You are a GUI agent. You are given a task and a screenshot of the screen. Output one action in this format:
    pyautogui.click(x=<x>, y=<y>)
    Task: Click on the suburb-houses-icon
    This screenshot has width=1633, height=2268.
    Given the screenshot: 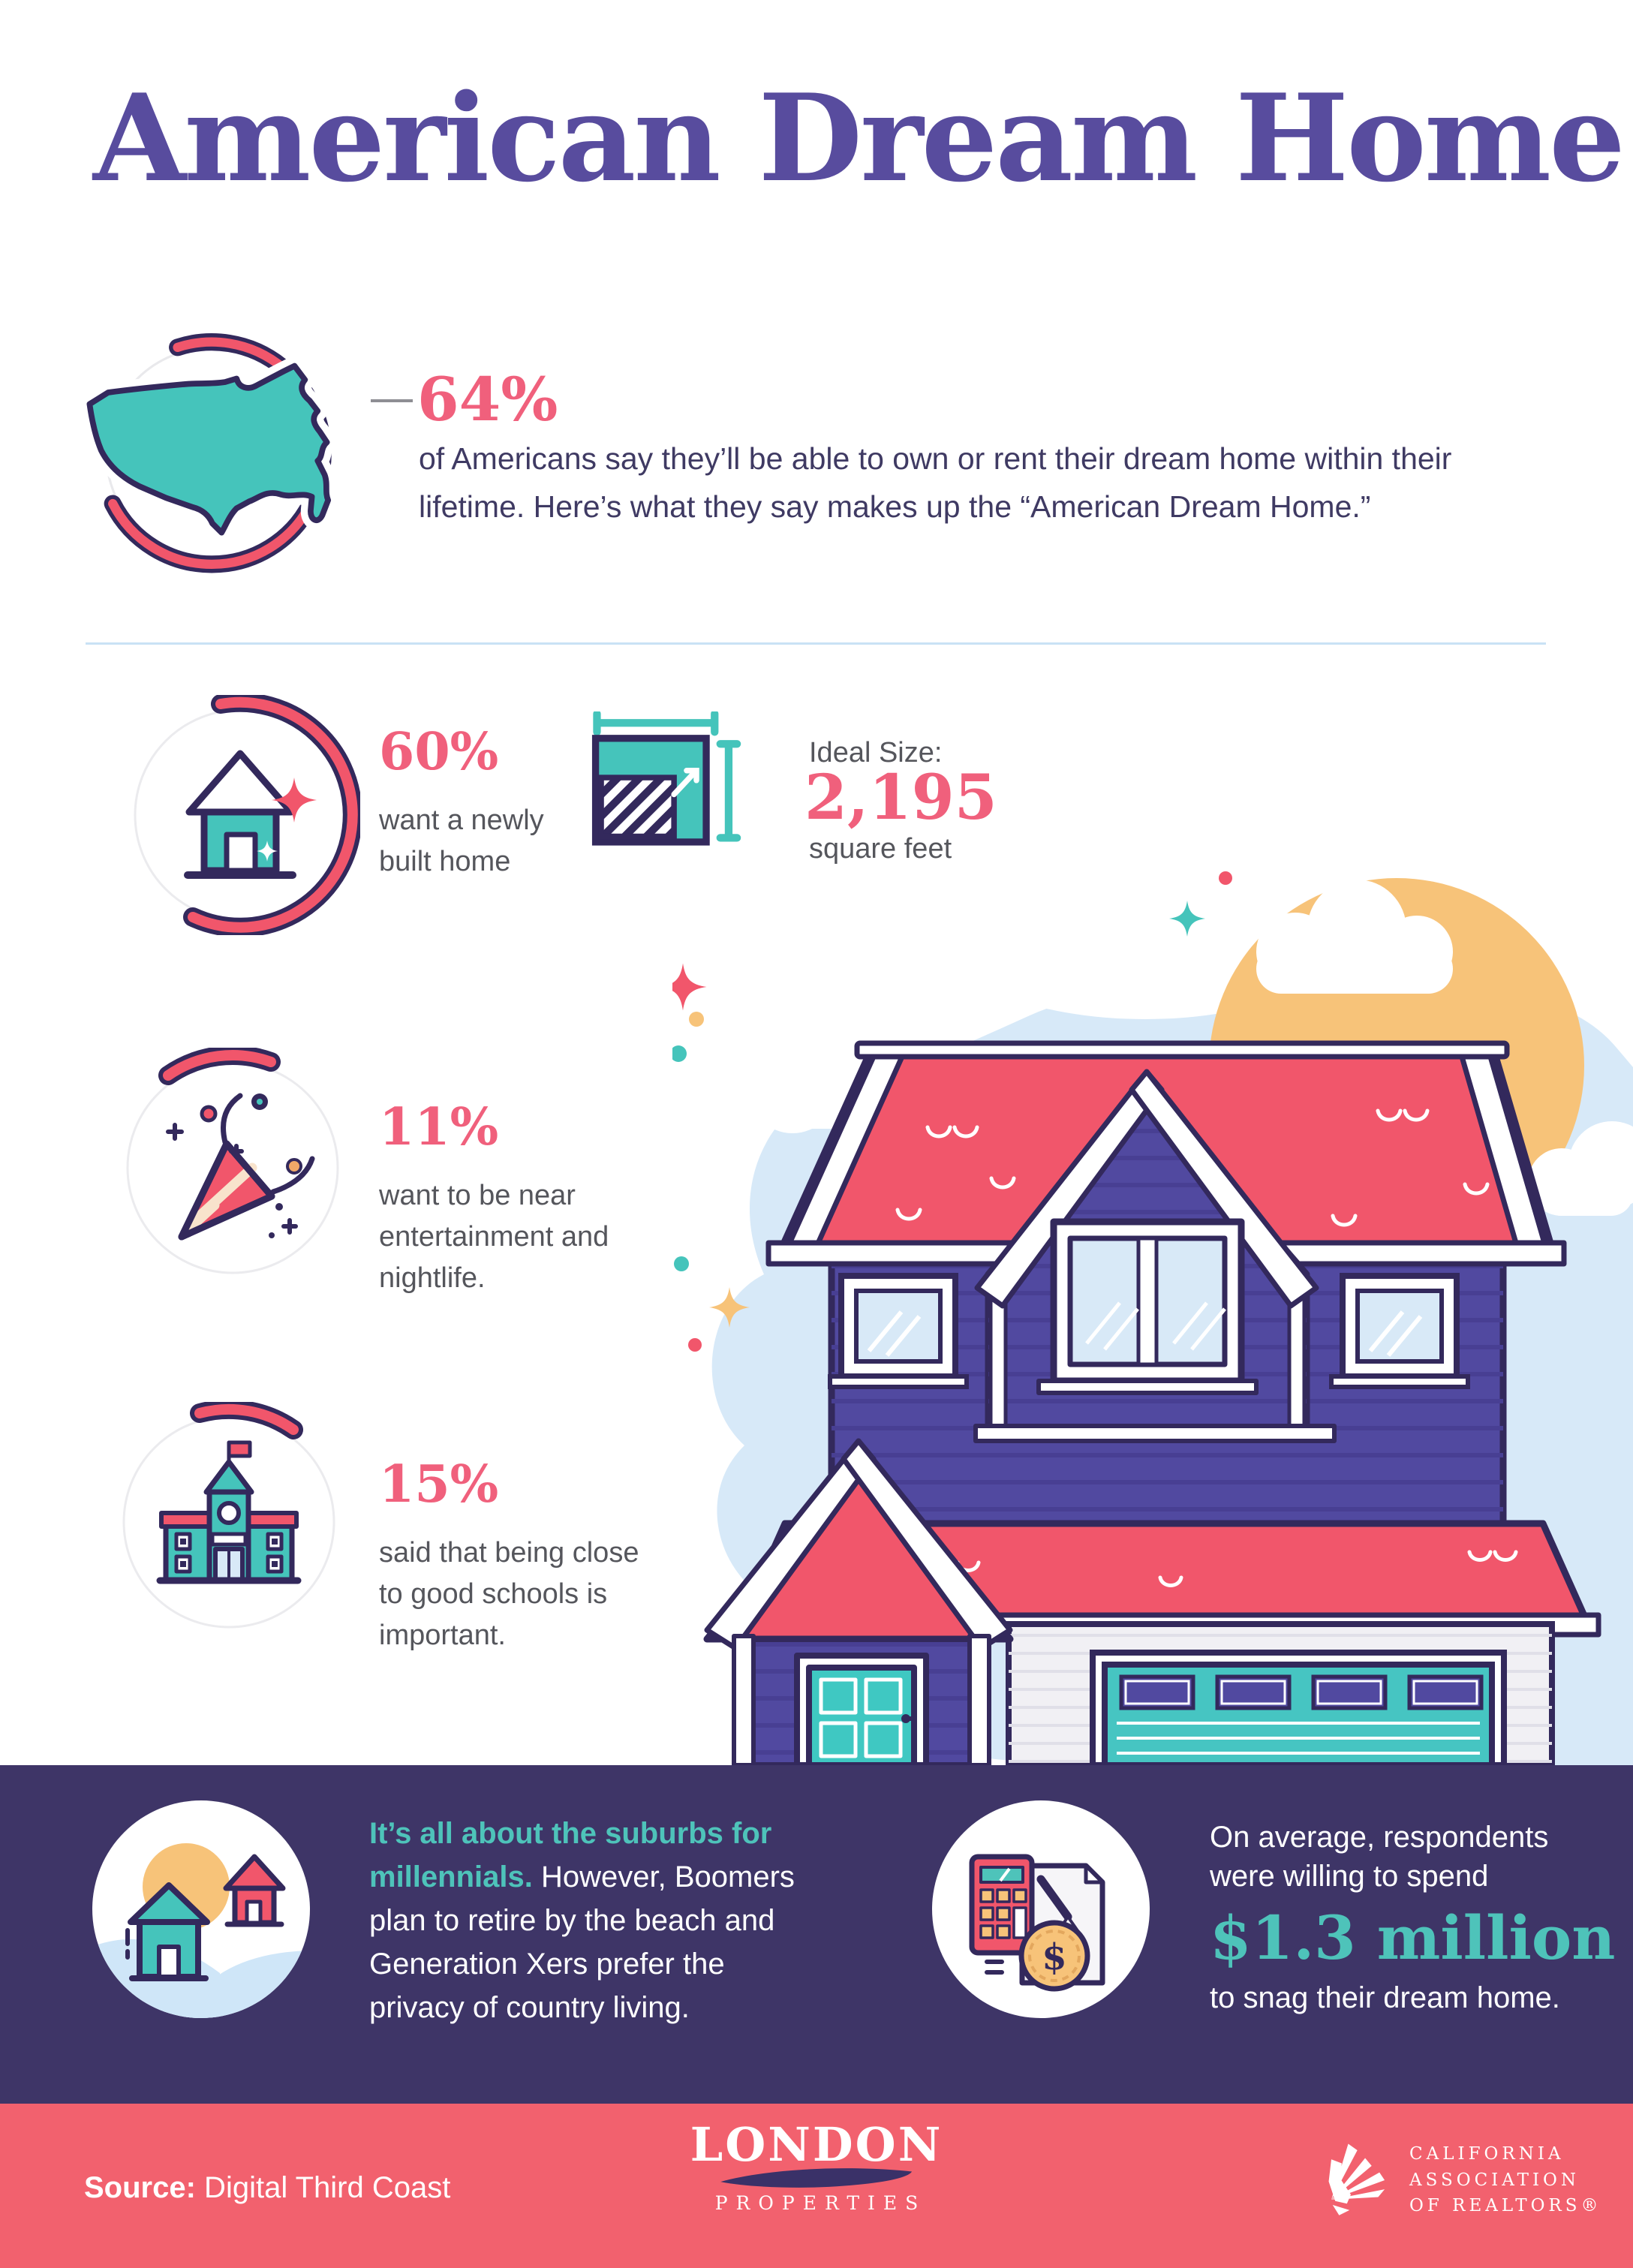 What is the action you would take?
    pyautogui.click(x=201, y=1909)
    